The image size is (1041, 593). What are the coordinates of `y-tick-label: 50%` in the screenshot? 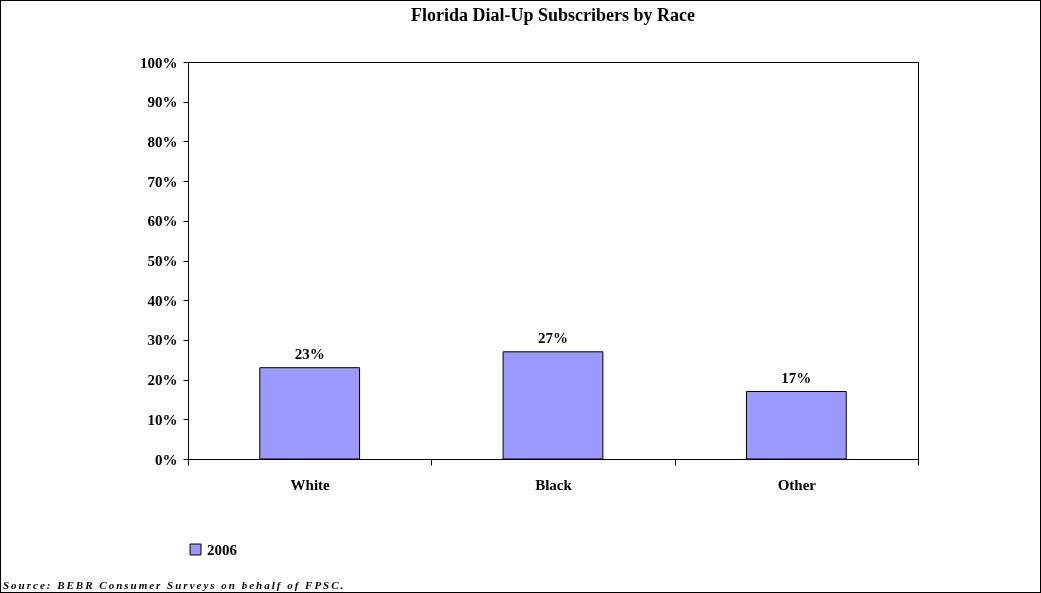 It's located at (162, 261).